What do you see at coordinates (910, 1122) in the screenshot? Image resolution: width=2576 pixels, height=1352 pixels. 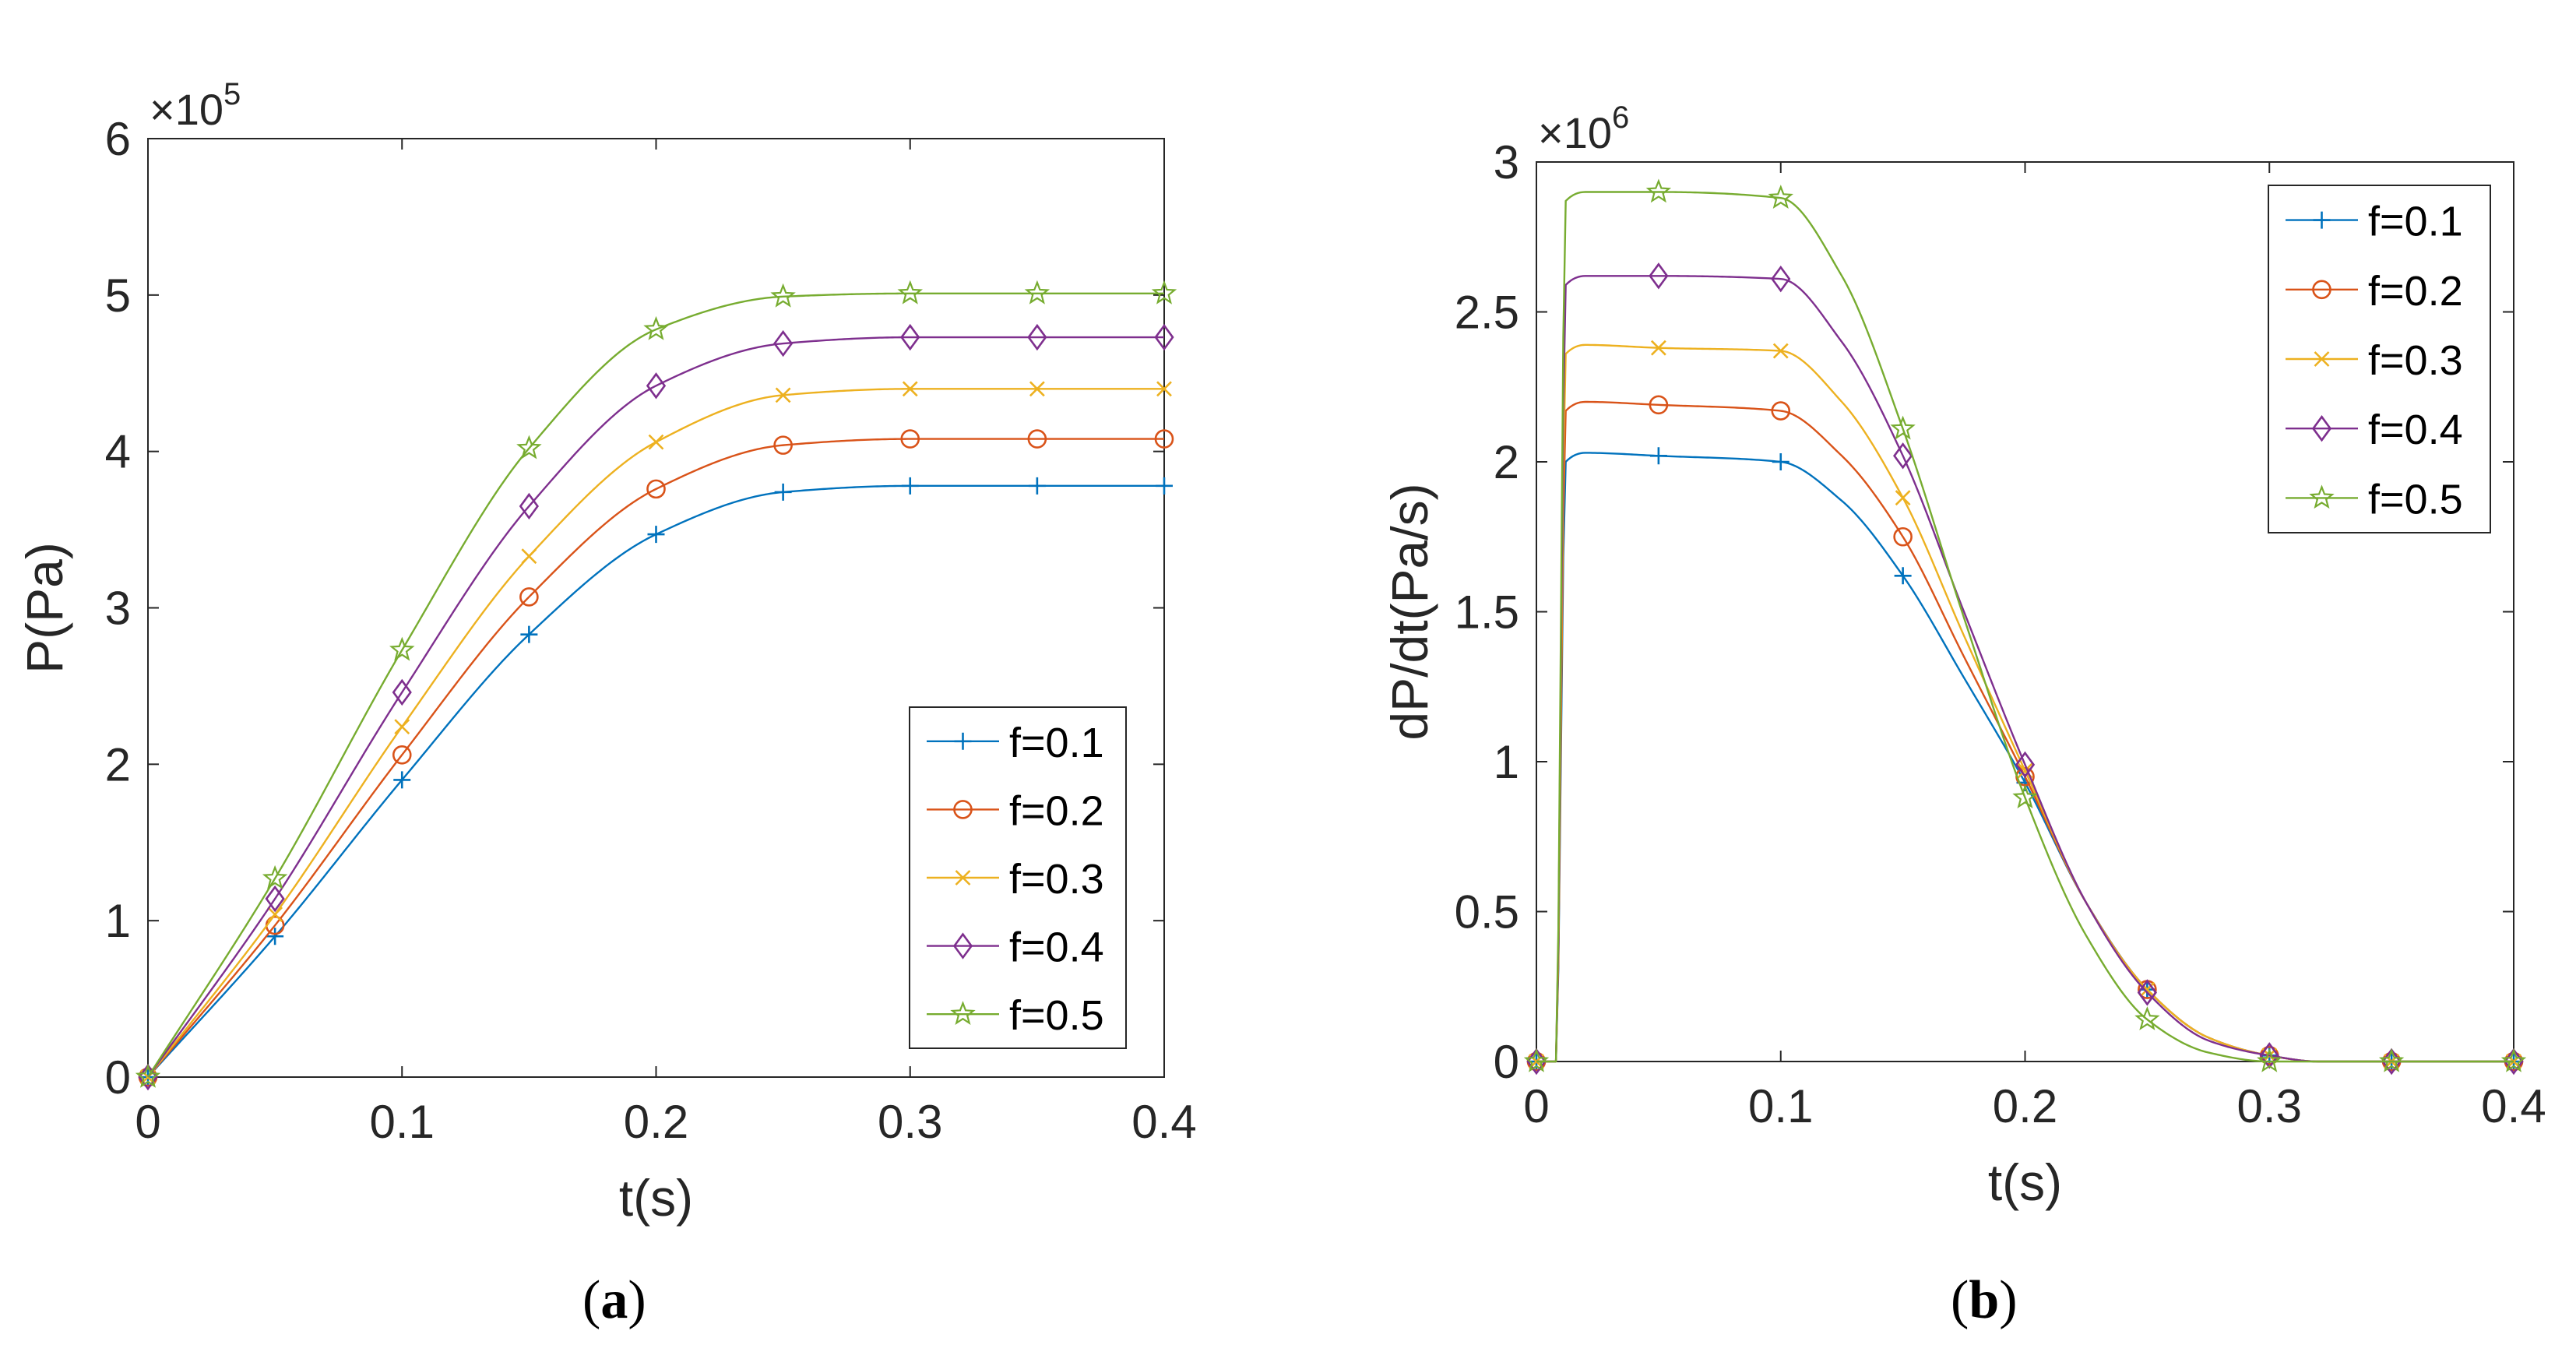 I see `x-tick-label: 0.3` at bounding box center [910, 1122].